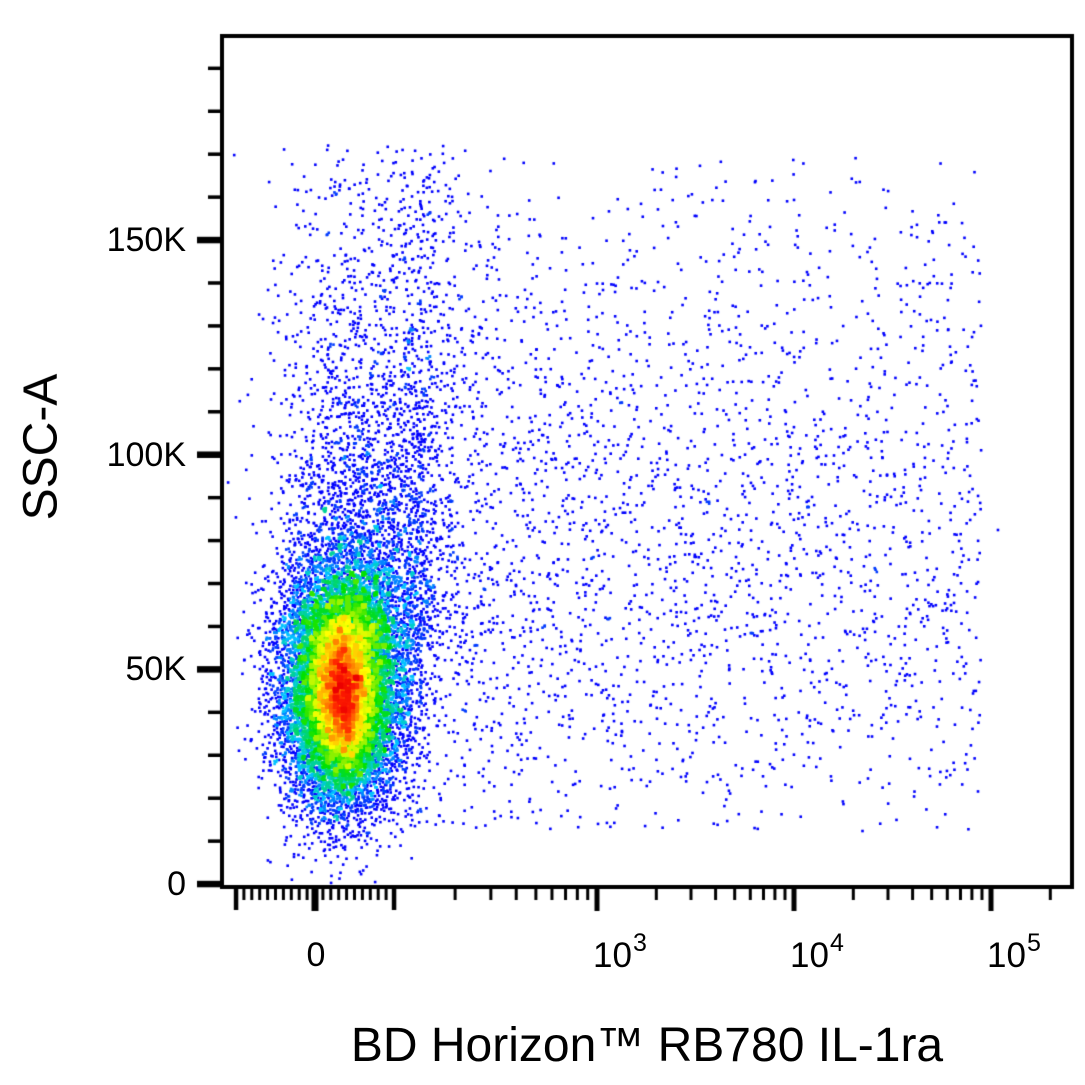 Image resolution: width=1085 pixels, height=1085 pixels. What do you see at coordinates (156, 669) in the screenshot?
I see `y-tick-label-50k: 50K` at bounding box center [156, 669].